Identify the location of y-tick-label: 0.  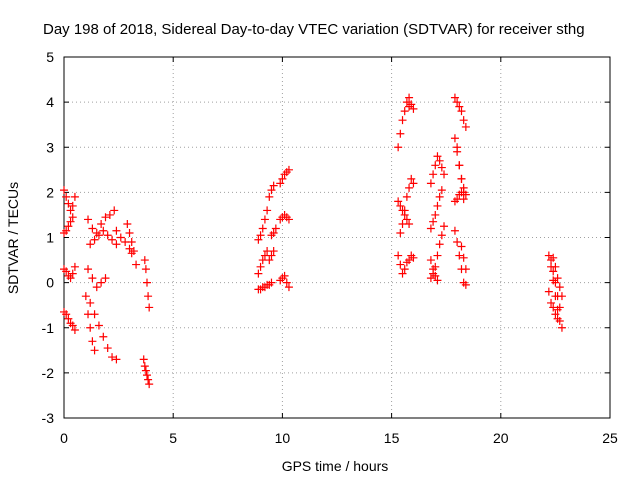
(50, 283).